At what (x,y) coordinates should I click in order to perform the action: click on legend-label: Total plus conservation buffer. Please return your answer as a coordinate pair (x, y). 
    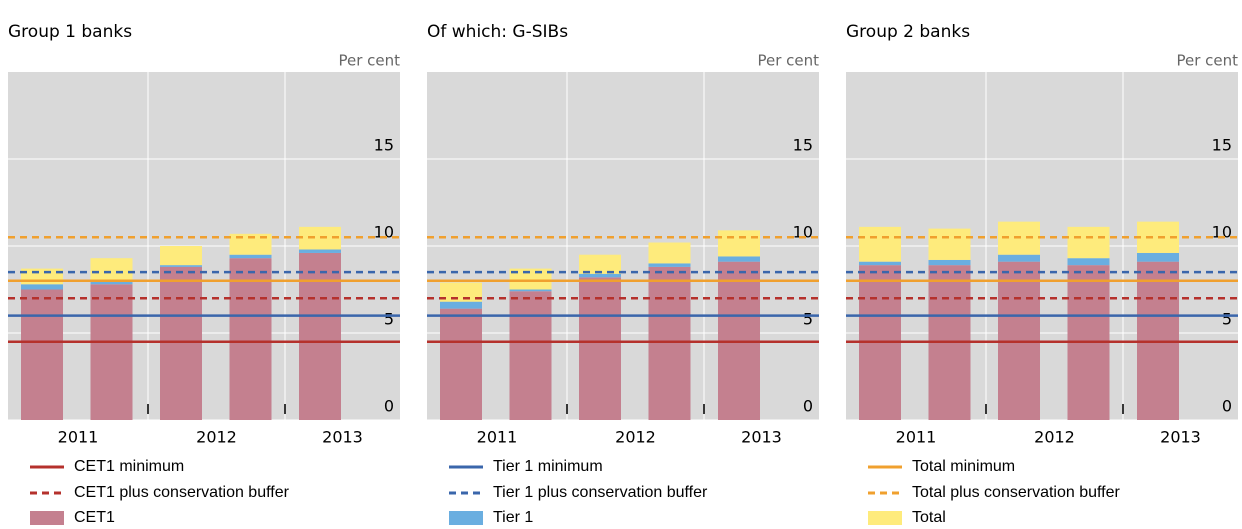
    Looking at the image, I should click on (1016, 492).